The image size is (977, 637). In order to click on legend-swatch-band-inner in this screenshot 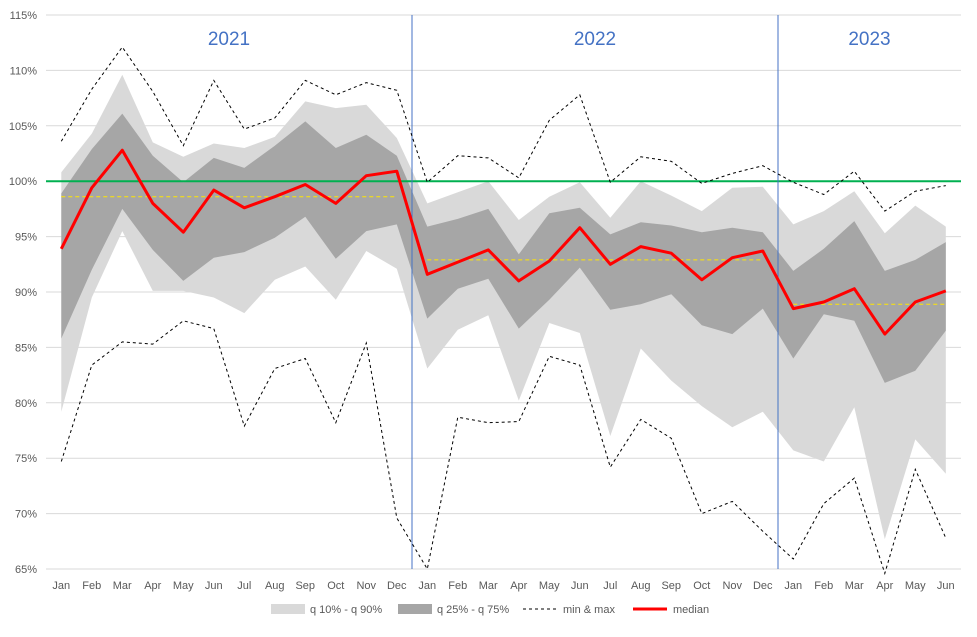, I will do `click(415, 609)`.